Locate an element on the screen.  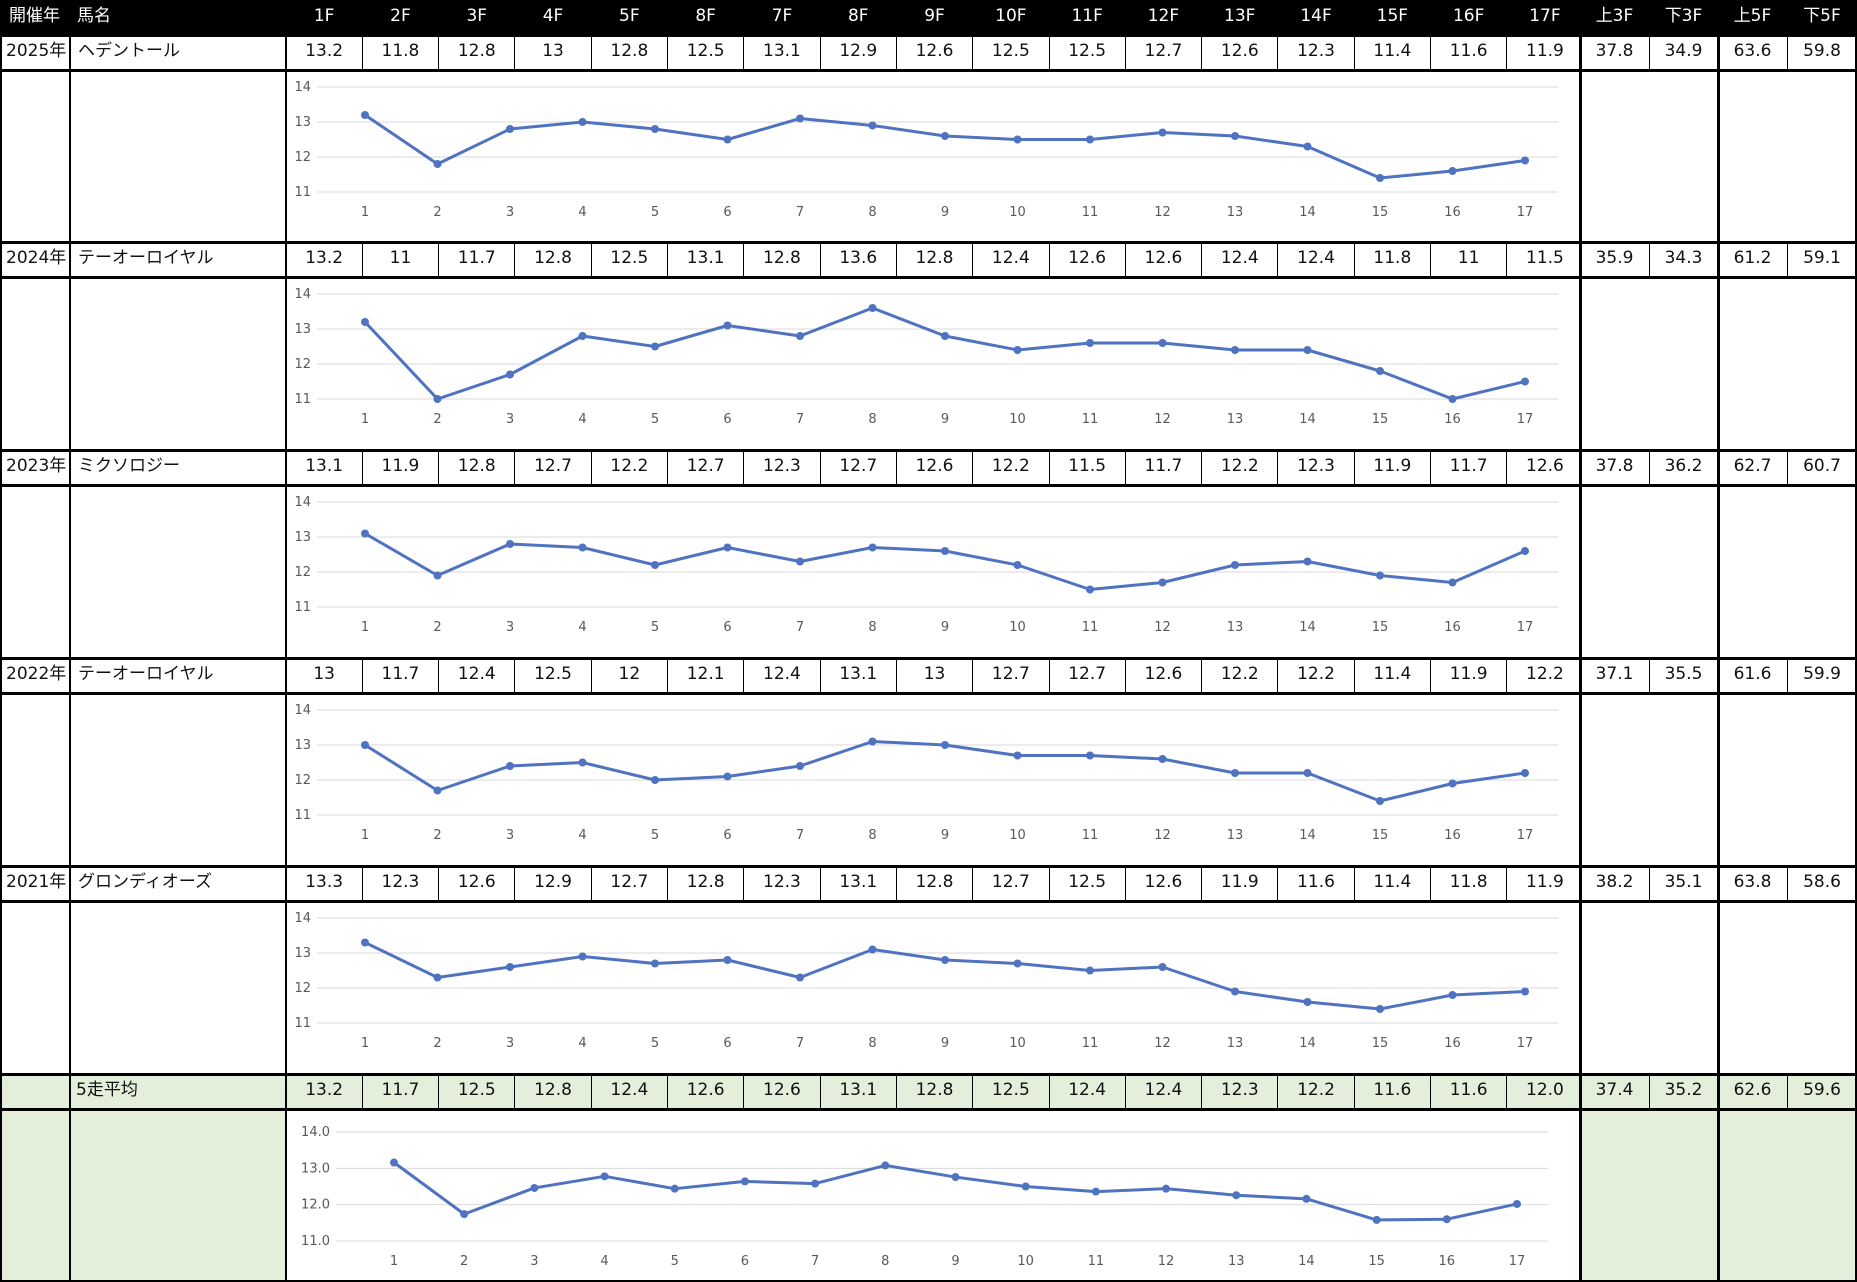
lap-column-header: 8F is located at coordinates (858, 16).